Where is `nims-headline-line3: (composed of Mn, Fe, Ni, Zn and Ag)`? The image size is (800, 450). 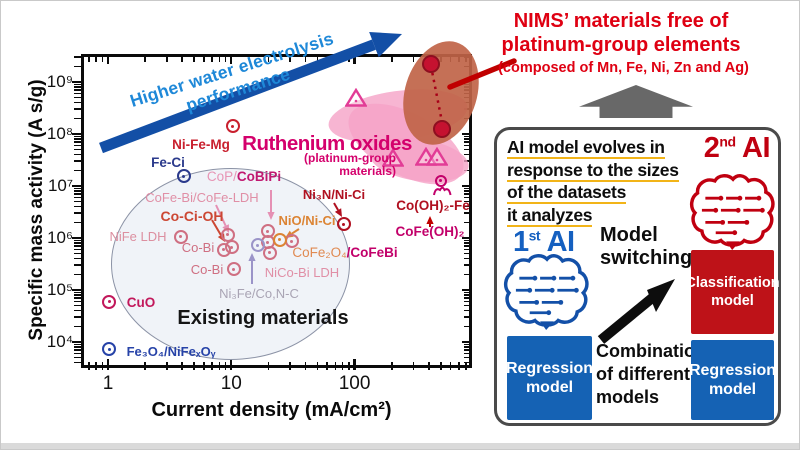 nims-headline-line3: (composed of Mn, Fe, Ni, Zn and Ag) is located at coordinates (623, 68).